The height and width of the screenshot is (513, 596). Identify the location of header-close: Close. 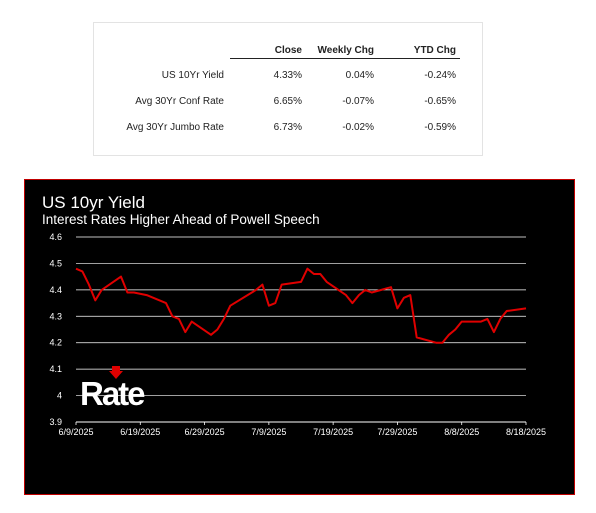
(288, 50).